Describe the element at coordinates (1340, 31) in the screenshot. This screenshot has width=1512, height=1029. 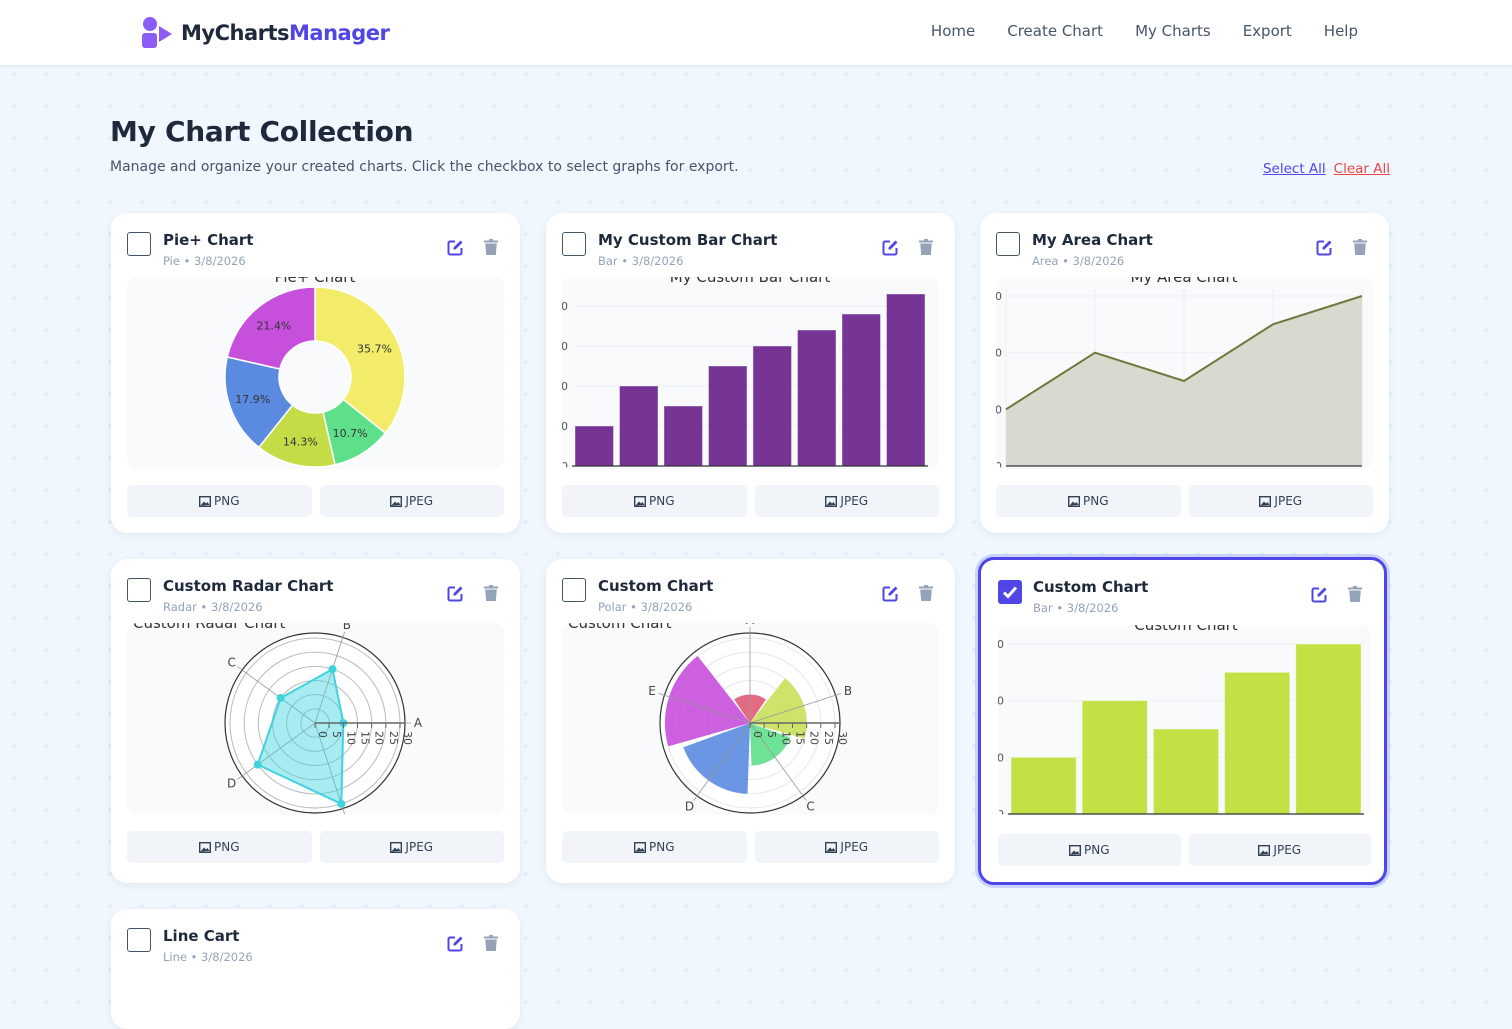
I see `nav-help: Help` at that location.